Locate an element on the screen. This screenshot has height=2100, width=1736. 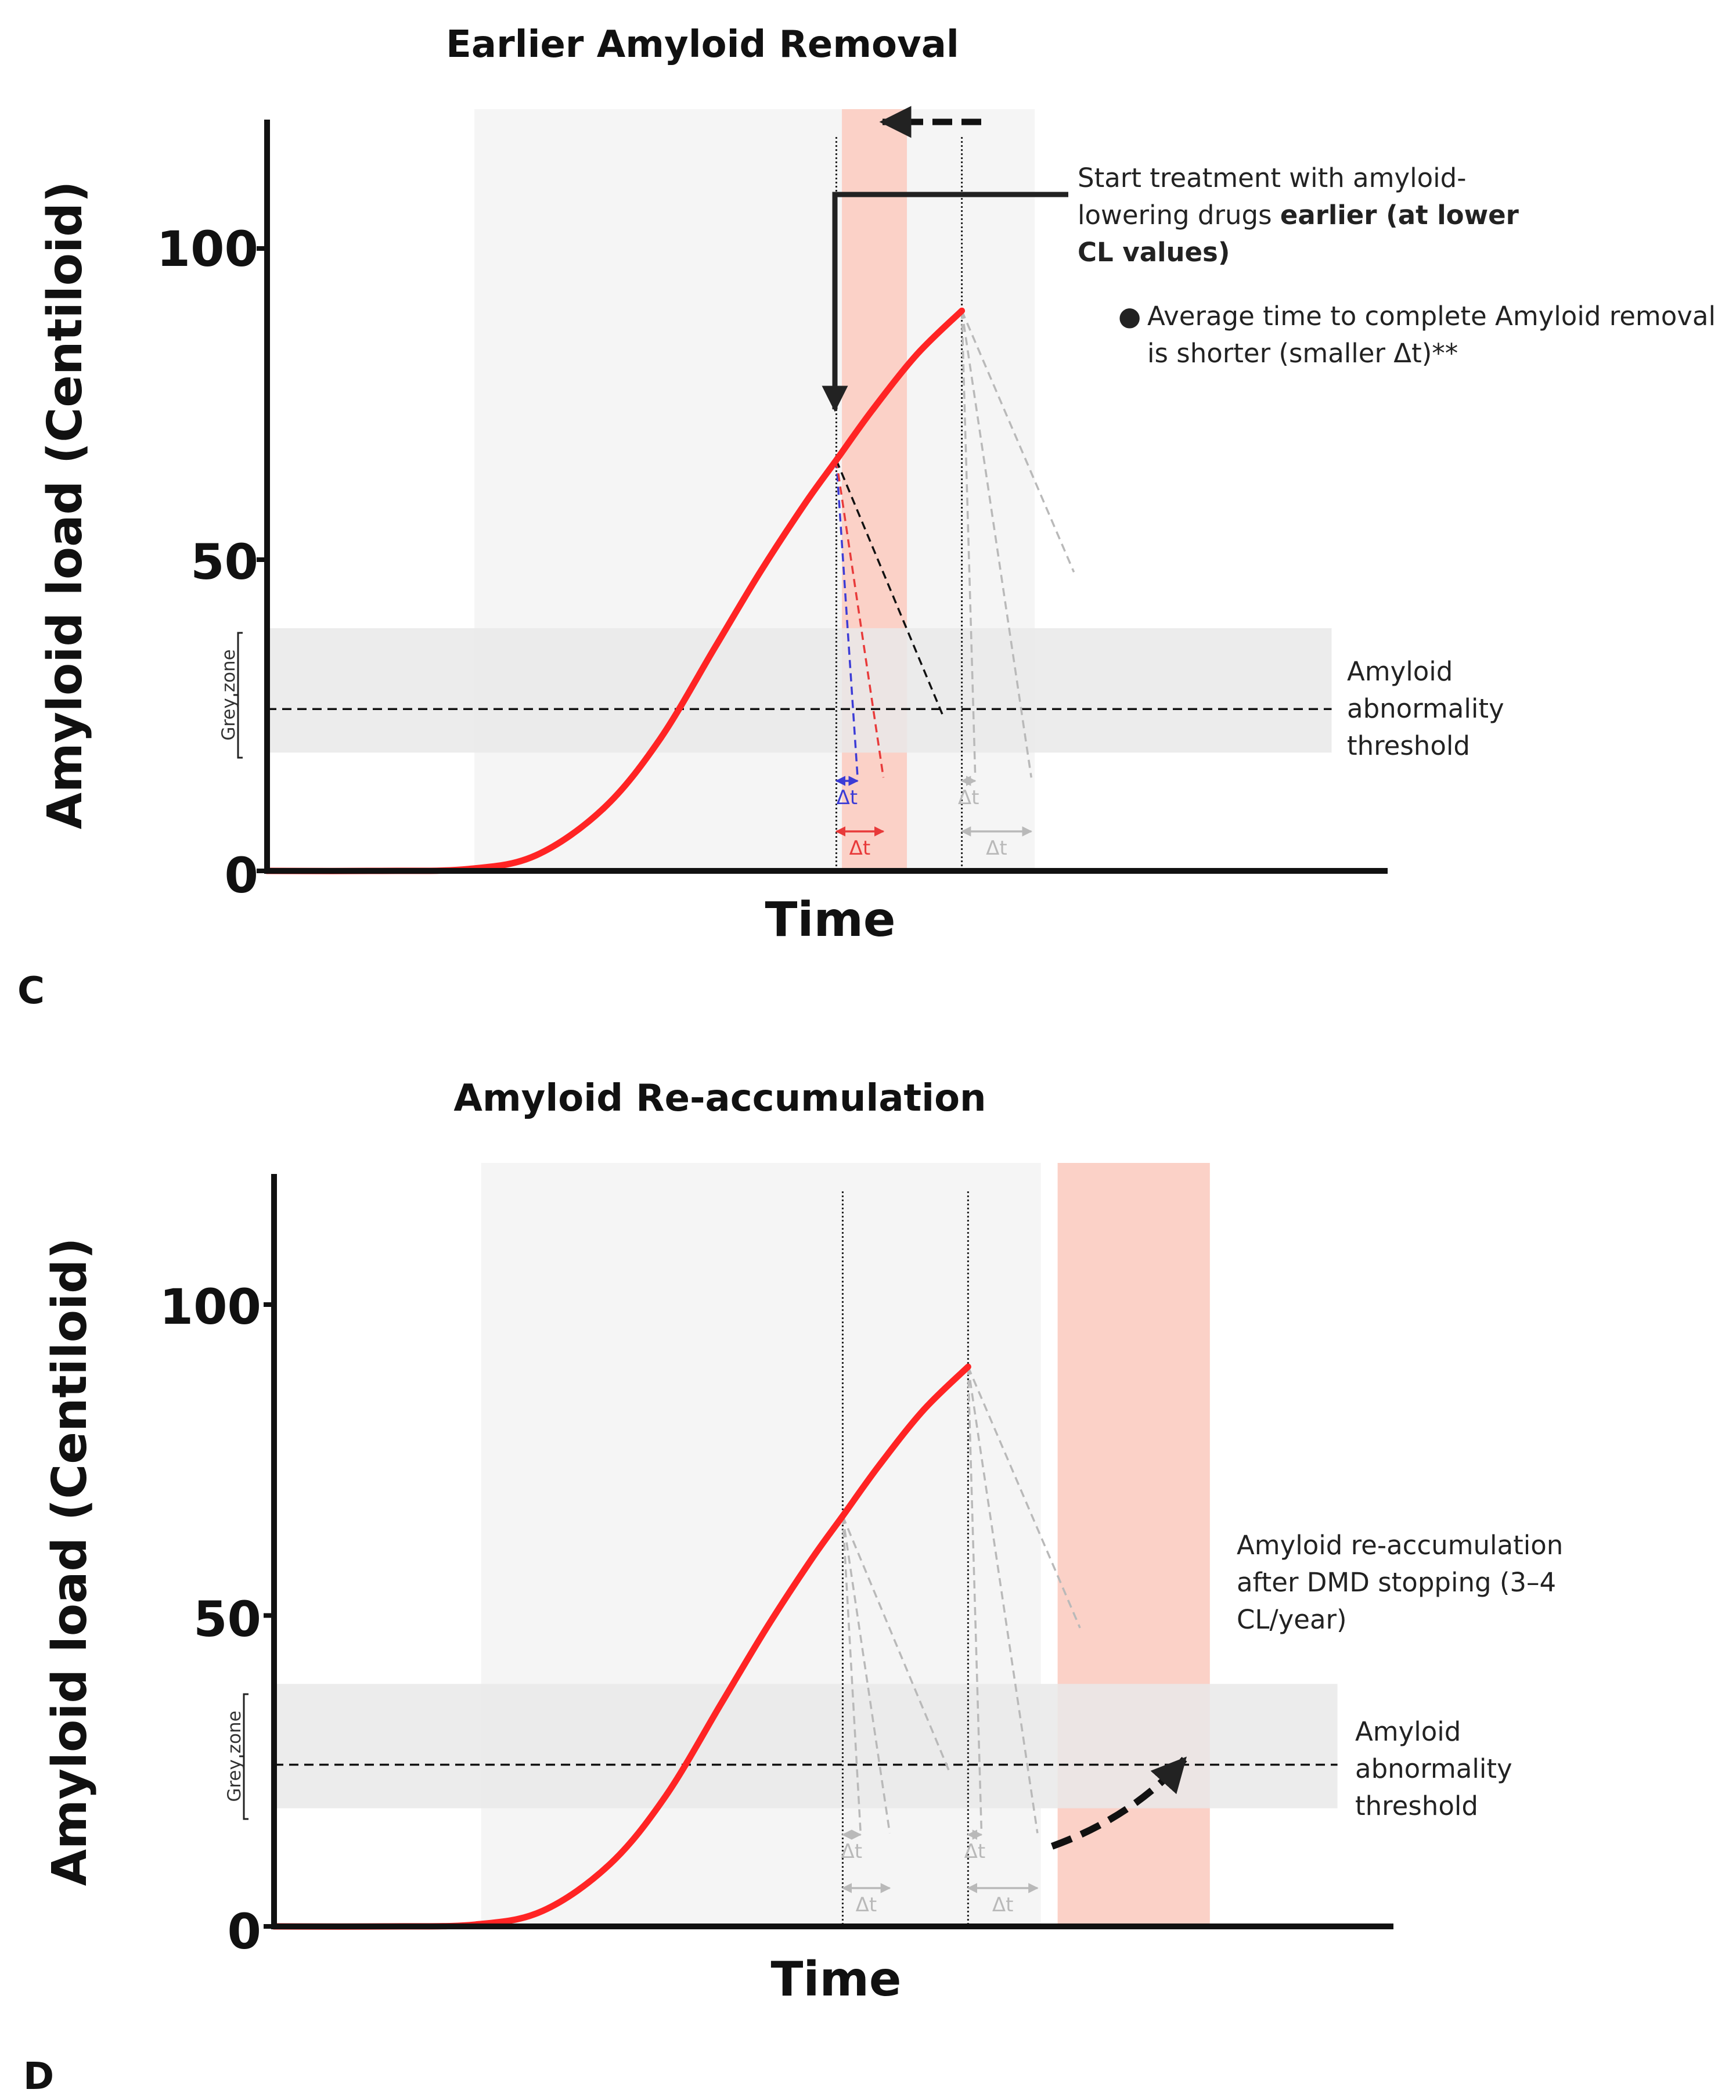
panel-c-avg-text-1: Average time to complete Amyloid removal is located at coordinates (1431, 316).